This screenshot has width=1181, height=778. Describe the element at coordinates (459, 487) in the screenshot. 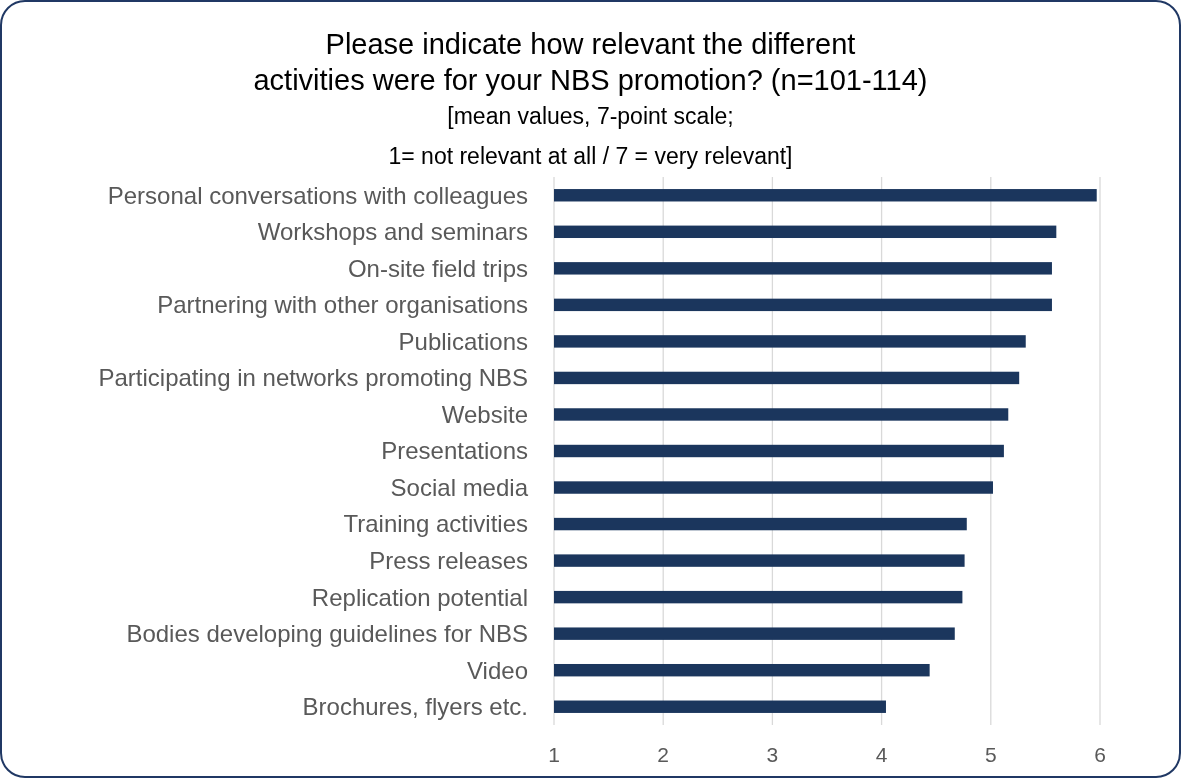

I see `y-tick-label: Social media` at that location.